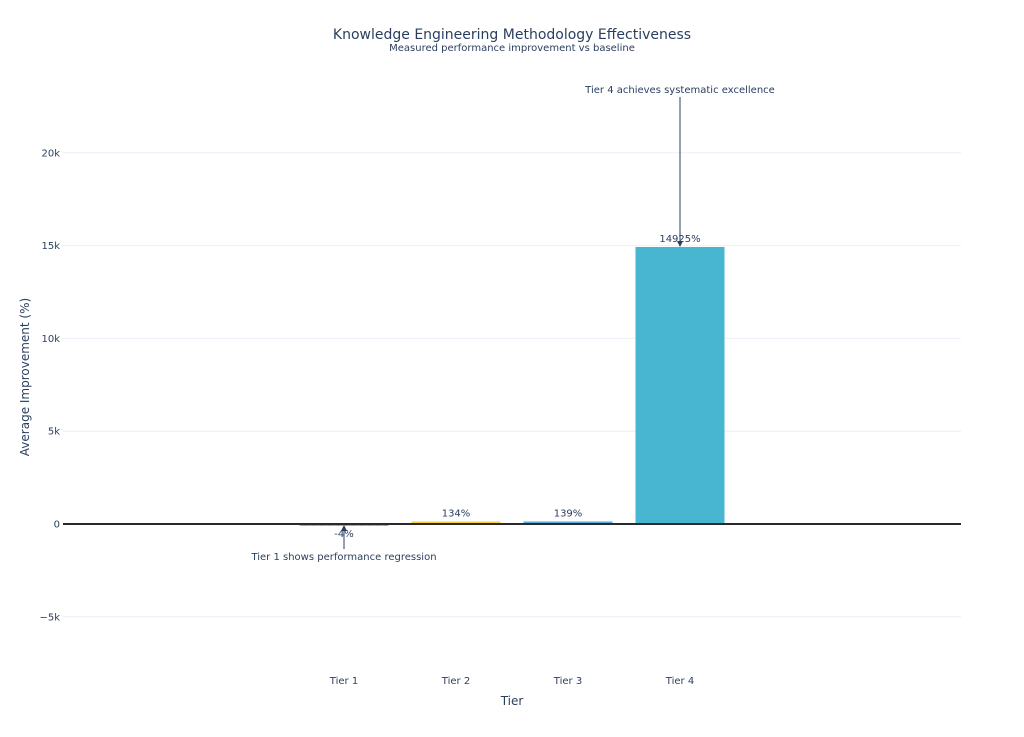 Image resolution: width=1024 pixels, height=737 pixels. What do you see at coordinates (455, 681) in the screenshot?
I see `x-tick-label: Tier 2` at bounding box center [455, 681].